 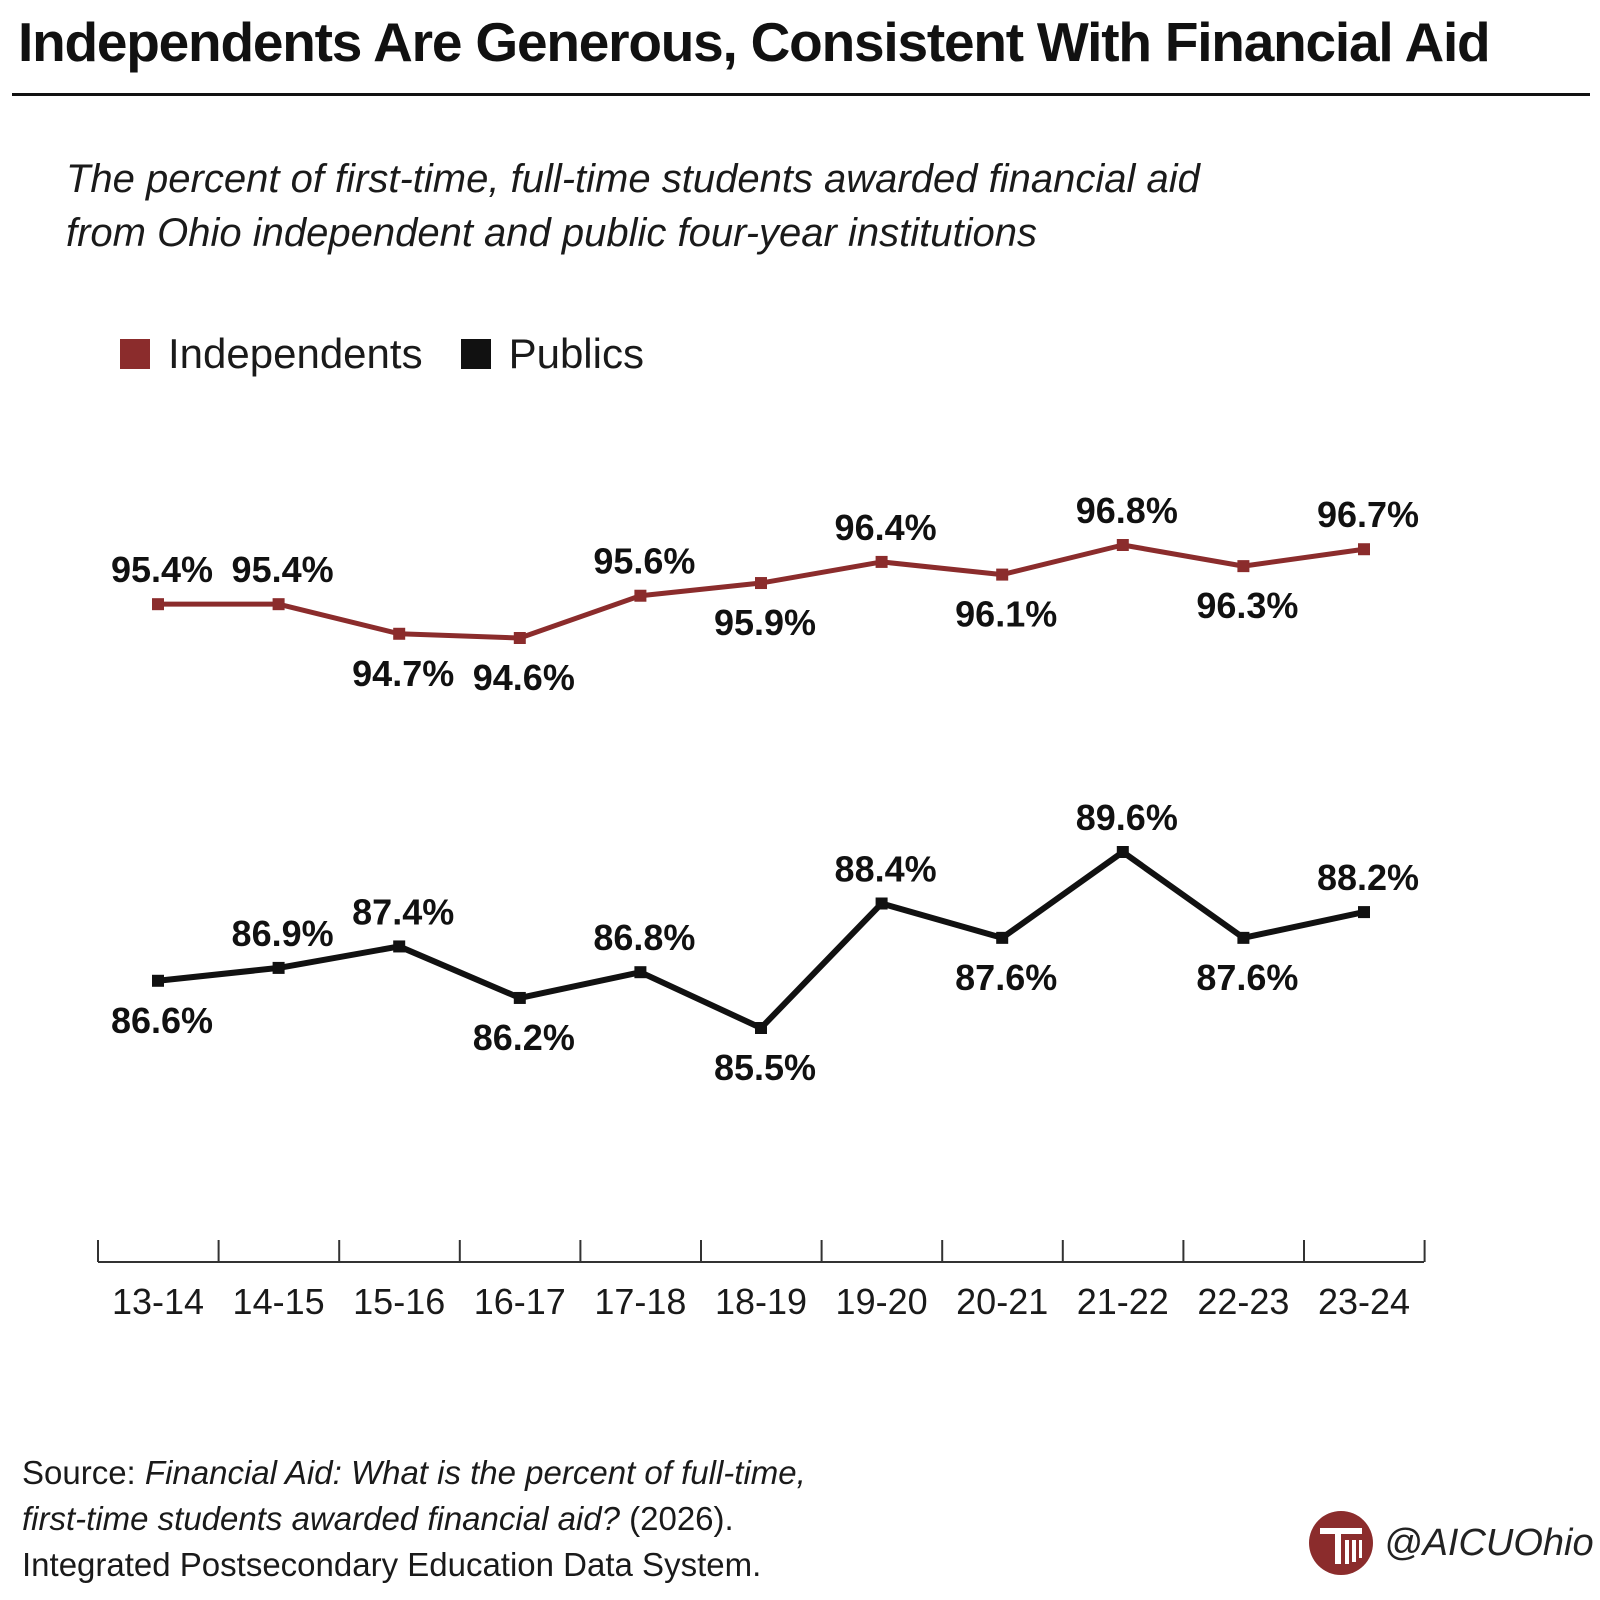 What do you see at coordinates (475, 354) in the screenshot?
I see `legend-swatch-publics` at bounding box center [475, 354].